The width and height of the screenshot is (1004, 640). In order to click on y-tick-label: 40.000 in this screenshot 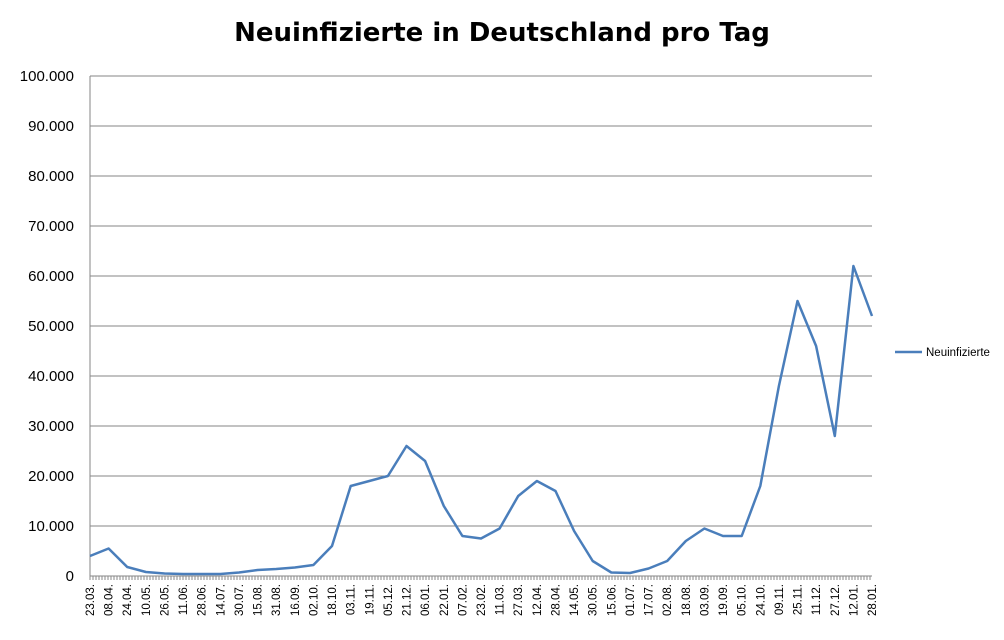, I will do `click(51, 376)`.